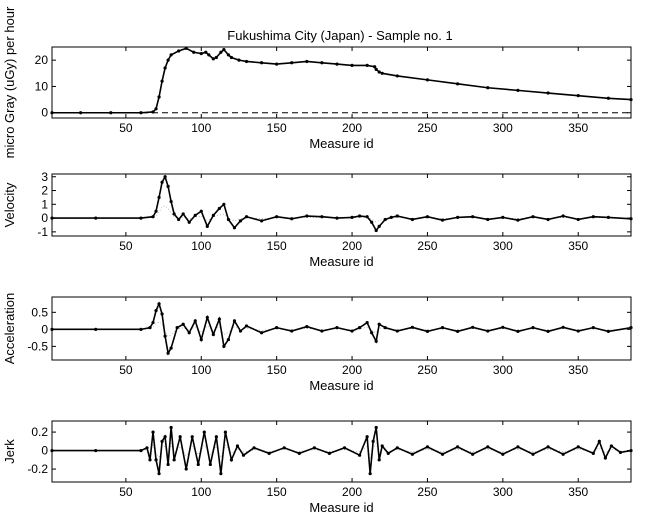 This screenshot has height=532, width=650. Describe the element at coordinates (44, 204) in the screenshot. I see `y-tick-label: 1` at that location.